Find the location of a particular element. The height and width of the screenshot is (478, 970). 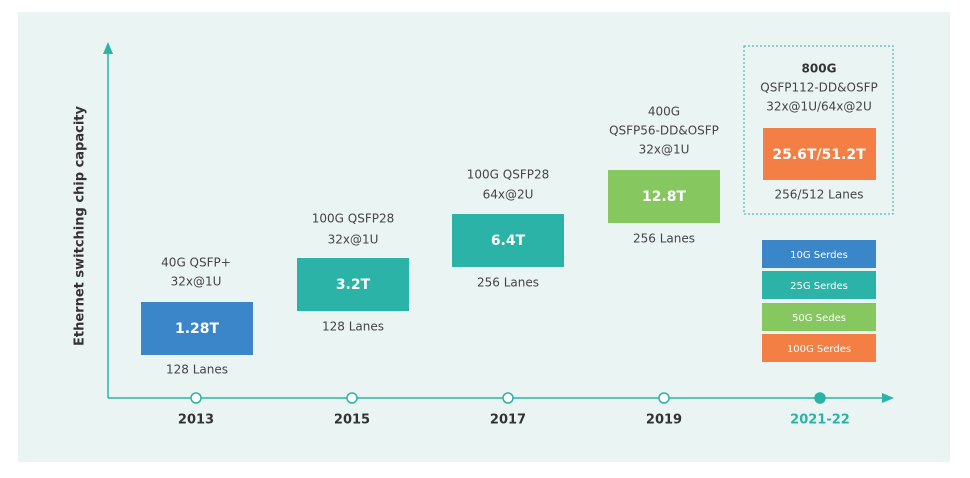

y-arrow is located at coordinates (108, 48).